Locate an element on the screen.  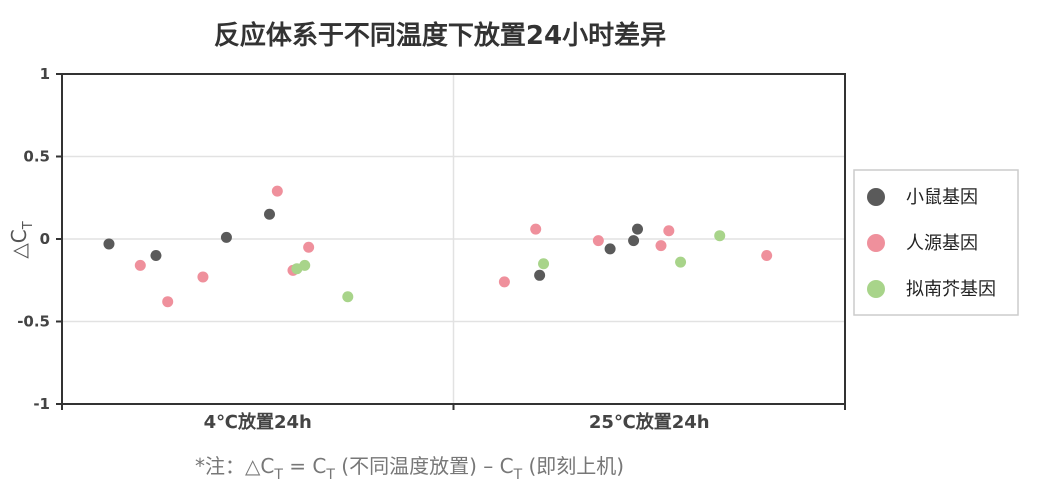
y-tick-label: -0.5 is located at coordinates (33, 322).